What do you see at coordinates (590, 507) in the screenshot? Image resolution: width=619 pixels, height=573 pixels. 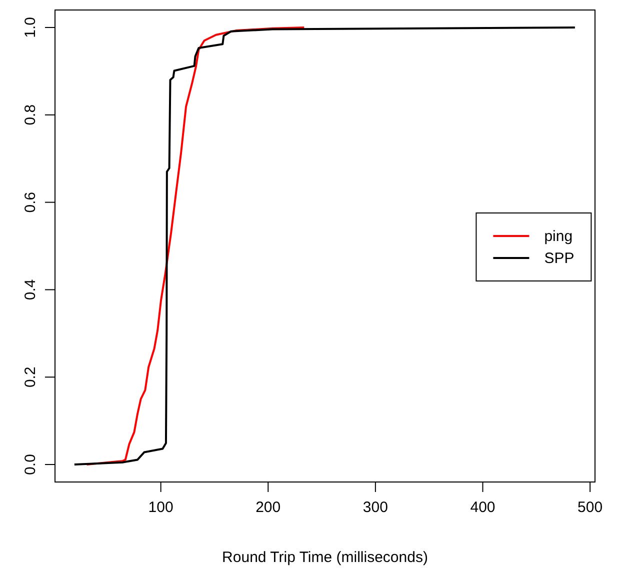 I see `x-tick-label: 500` at bounding box center [590, 507].